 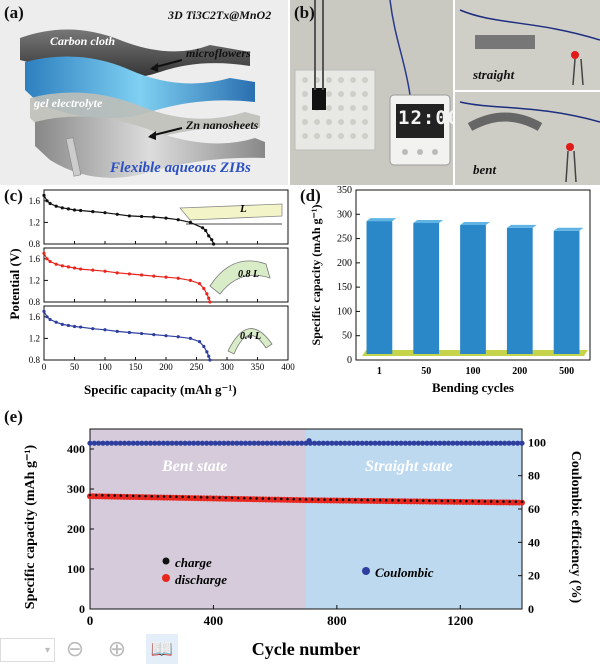 What do you see at coordinates (251, 336) in the screenshot?
I see `legend-04L-label: 0.4 L` at bounding box center [251, 336].